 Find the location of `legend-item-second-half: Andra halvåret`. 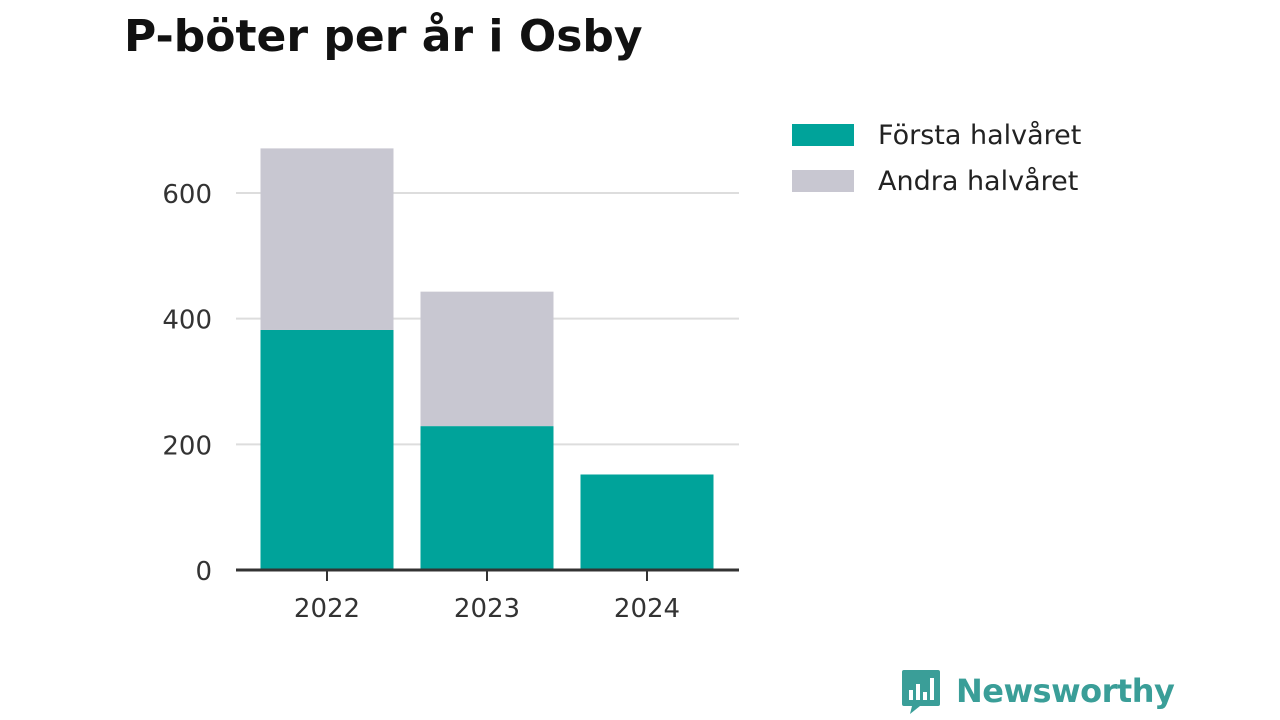

legend-item-second-half: Andra halvåret is located at coordinates (936, 181).